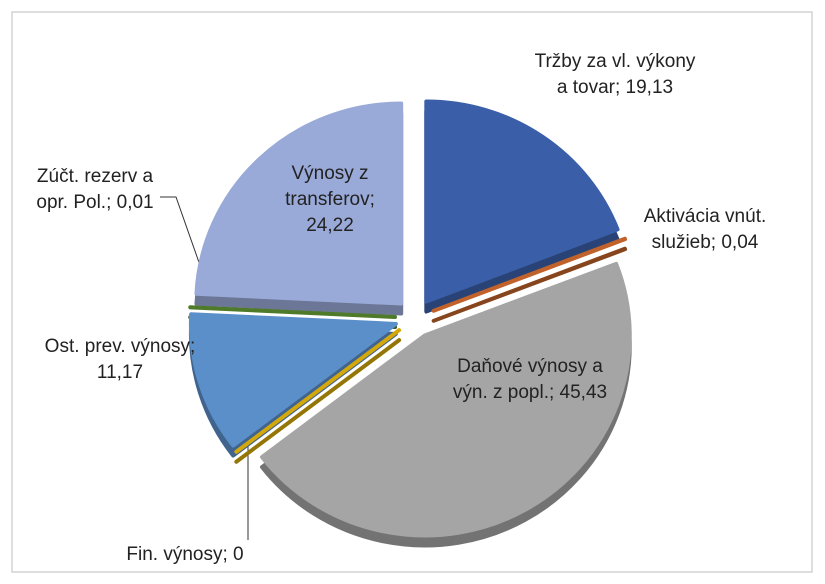 Image resolution: width=825 pixels, height=584 pixels. Describe the element at coordinates (95, 189) in the screenshot. I see `data-label: Zúčt. rezerv a opr. Pol.; 0,01` at that location.